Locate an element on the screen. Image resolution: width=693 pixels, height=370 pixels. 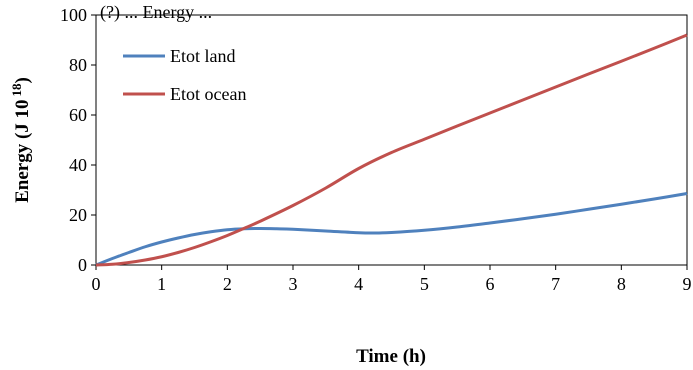
legend-label-etot-land: Etot land is located at coordinates (203, 56).